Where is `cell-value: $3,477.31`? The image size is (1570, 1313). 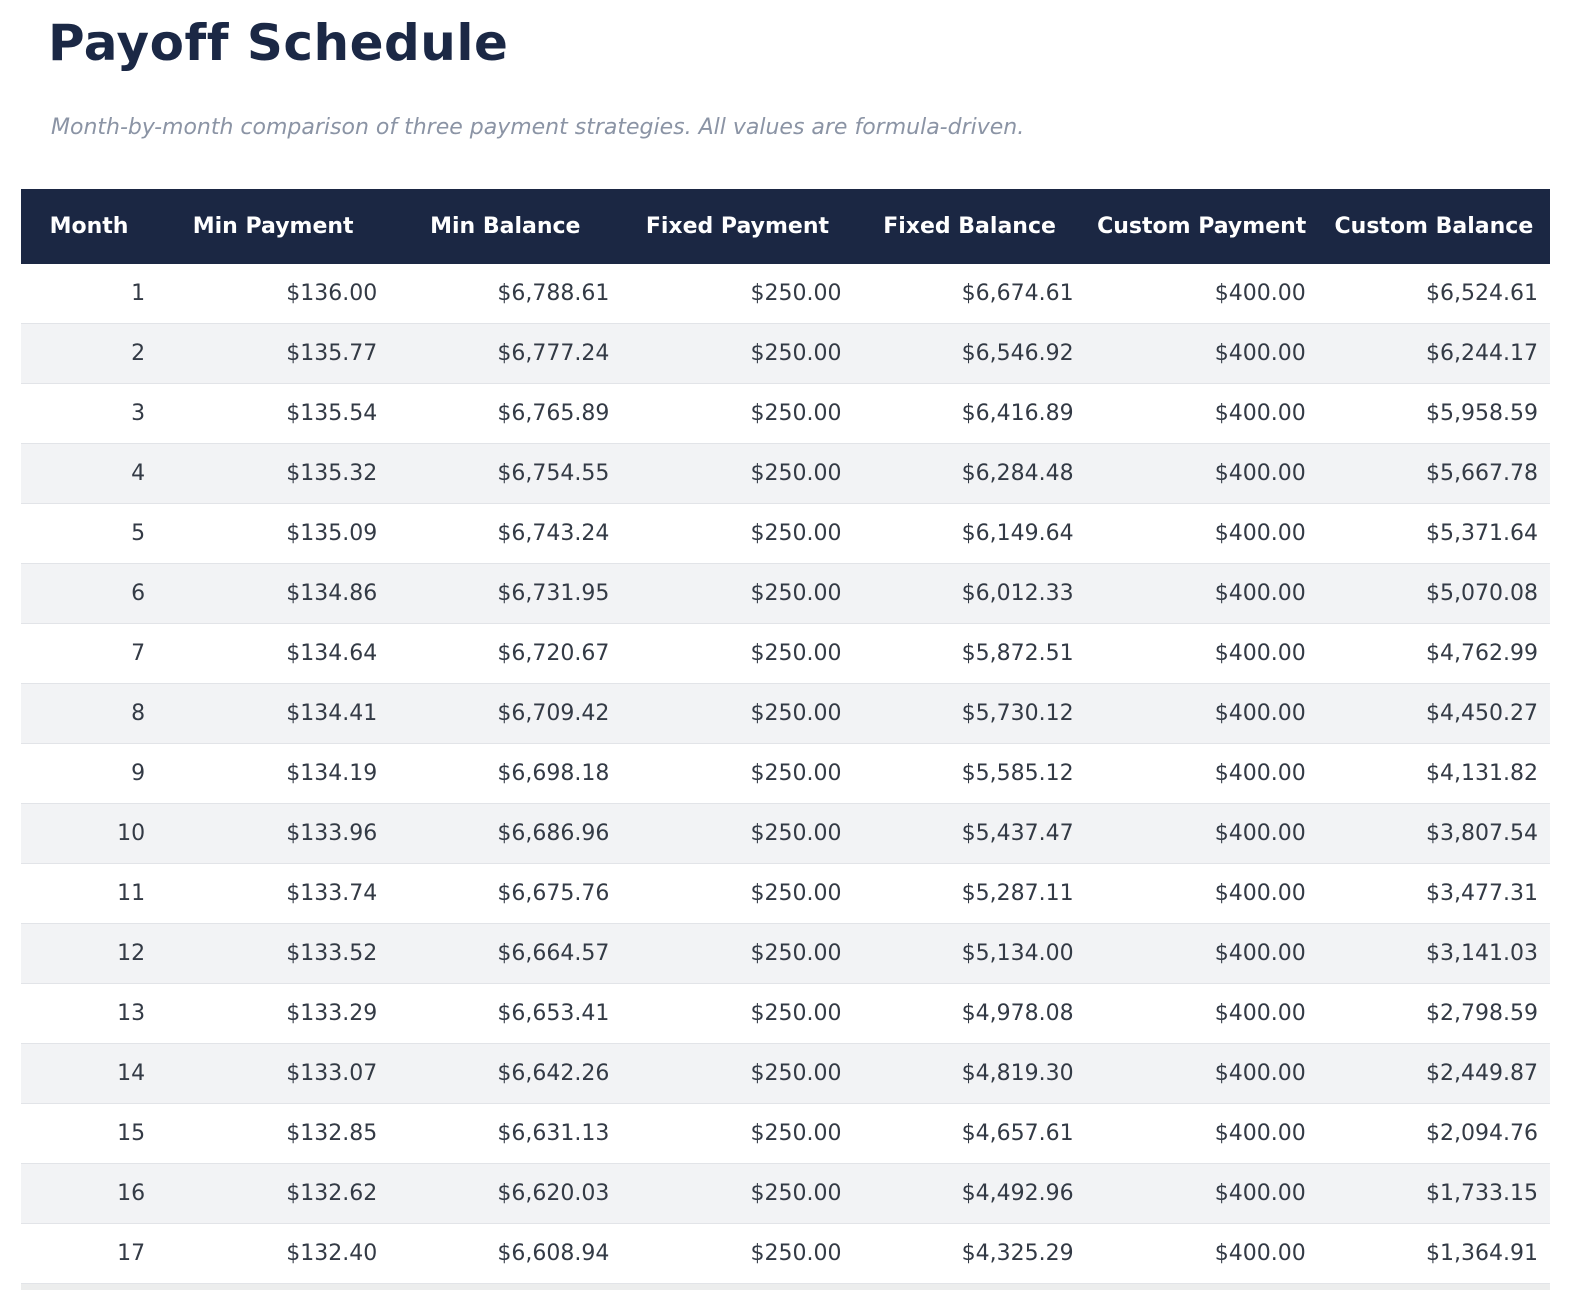 cell-value: $3,477.31 is located at coordinates (1433, 893).